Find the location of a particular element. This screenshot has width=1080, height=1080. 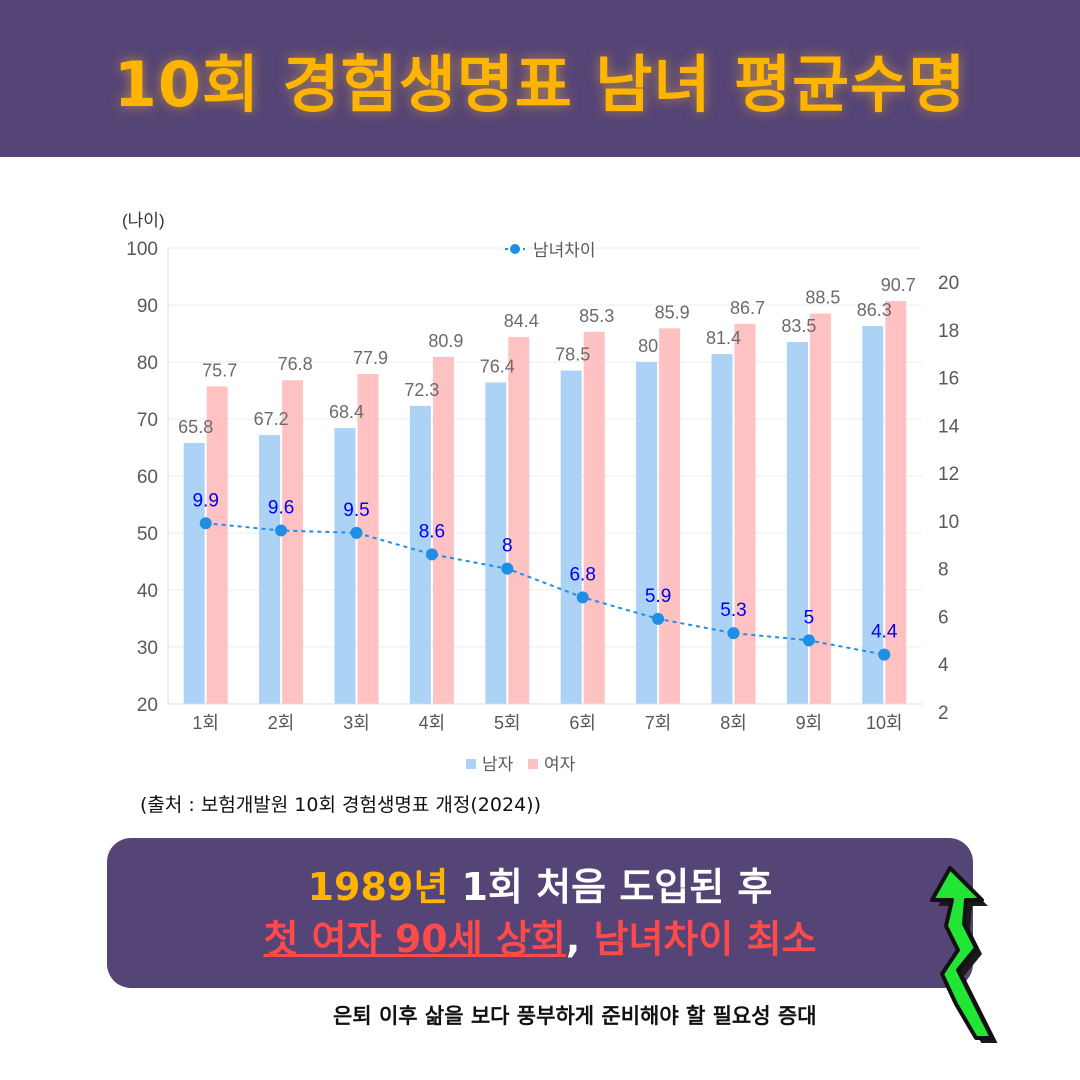

callout-line-2: 첫 여자 90세 상회, 남녀차이 최소 is located at coordinates (539, 939).